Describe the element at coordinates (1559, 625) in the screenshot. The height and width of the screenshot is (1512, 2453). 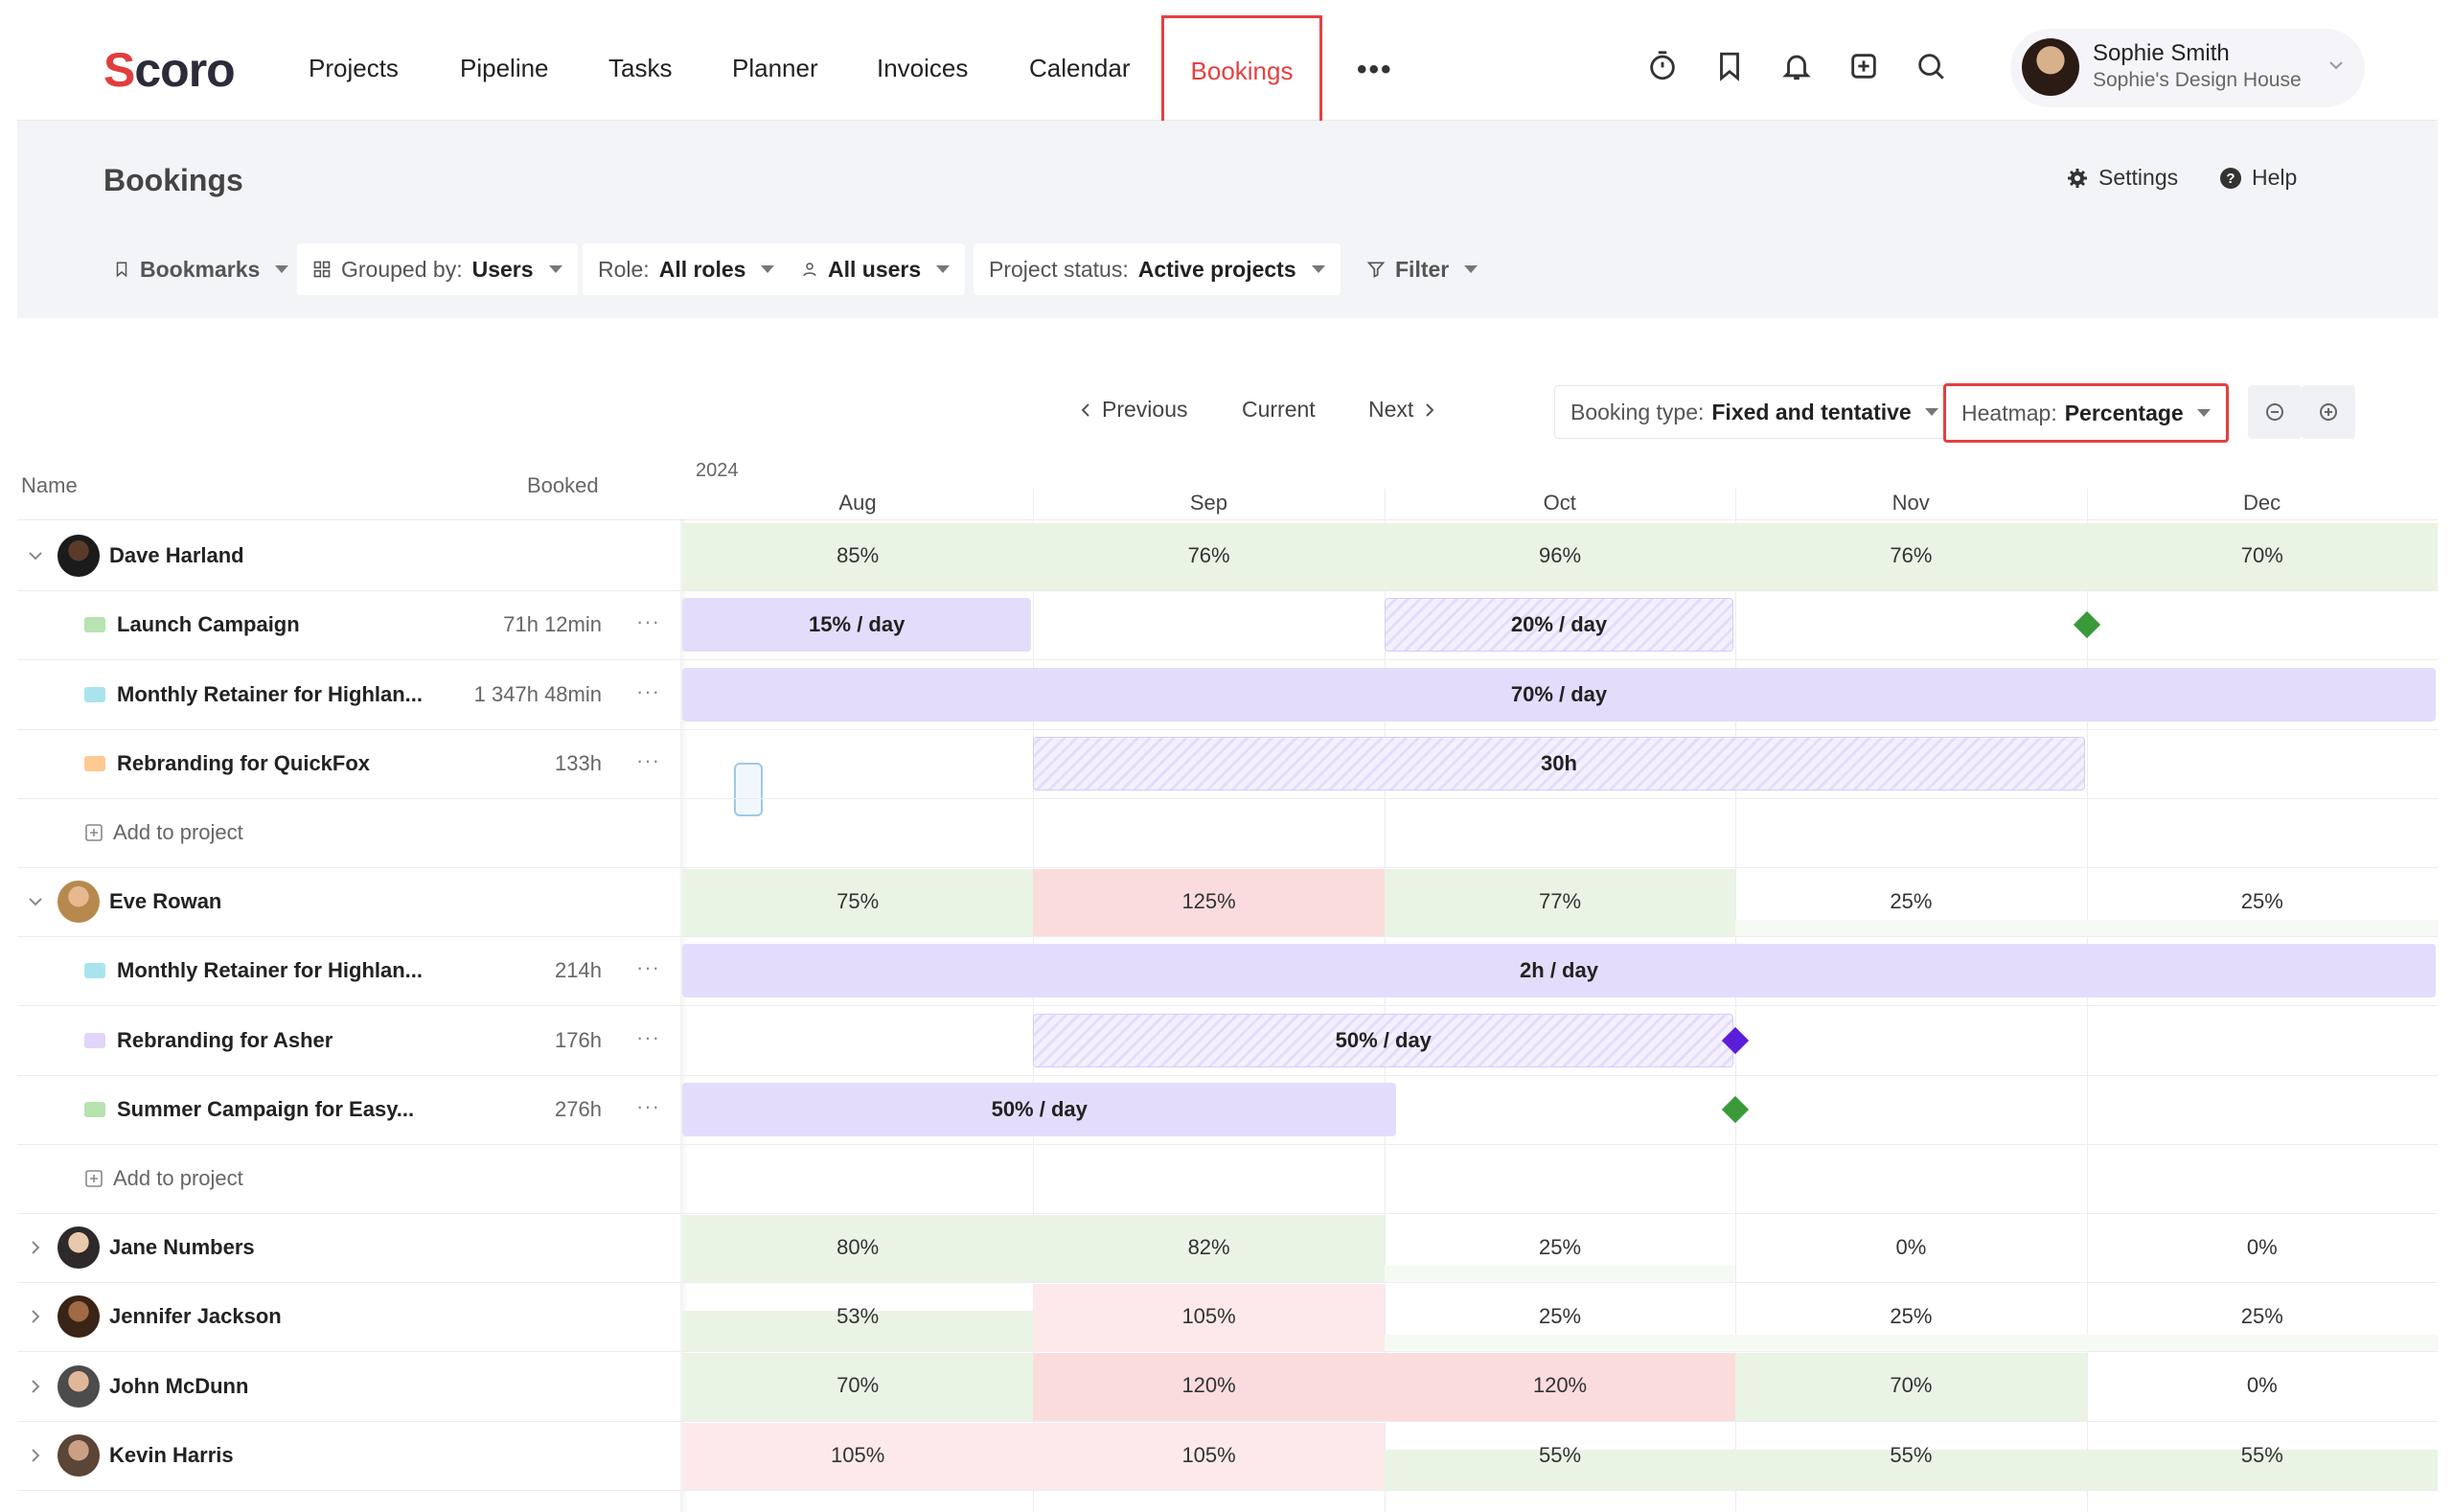
I see `booking-bar: 20% / day` at that location.